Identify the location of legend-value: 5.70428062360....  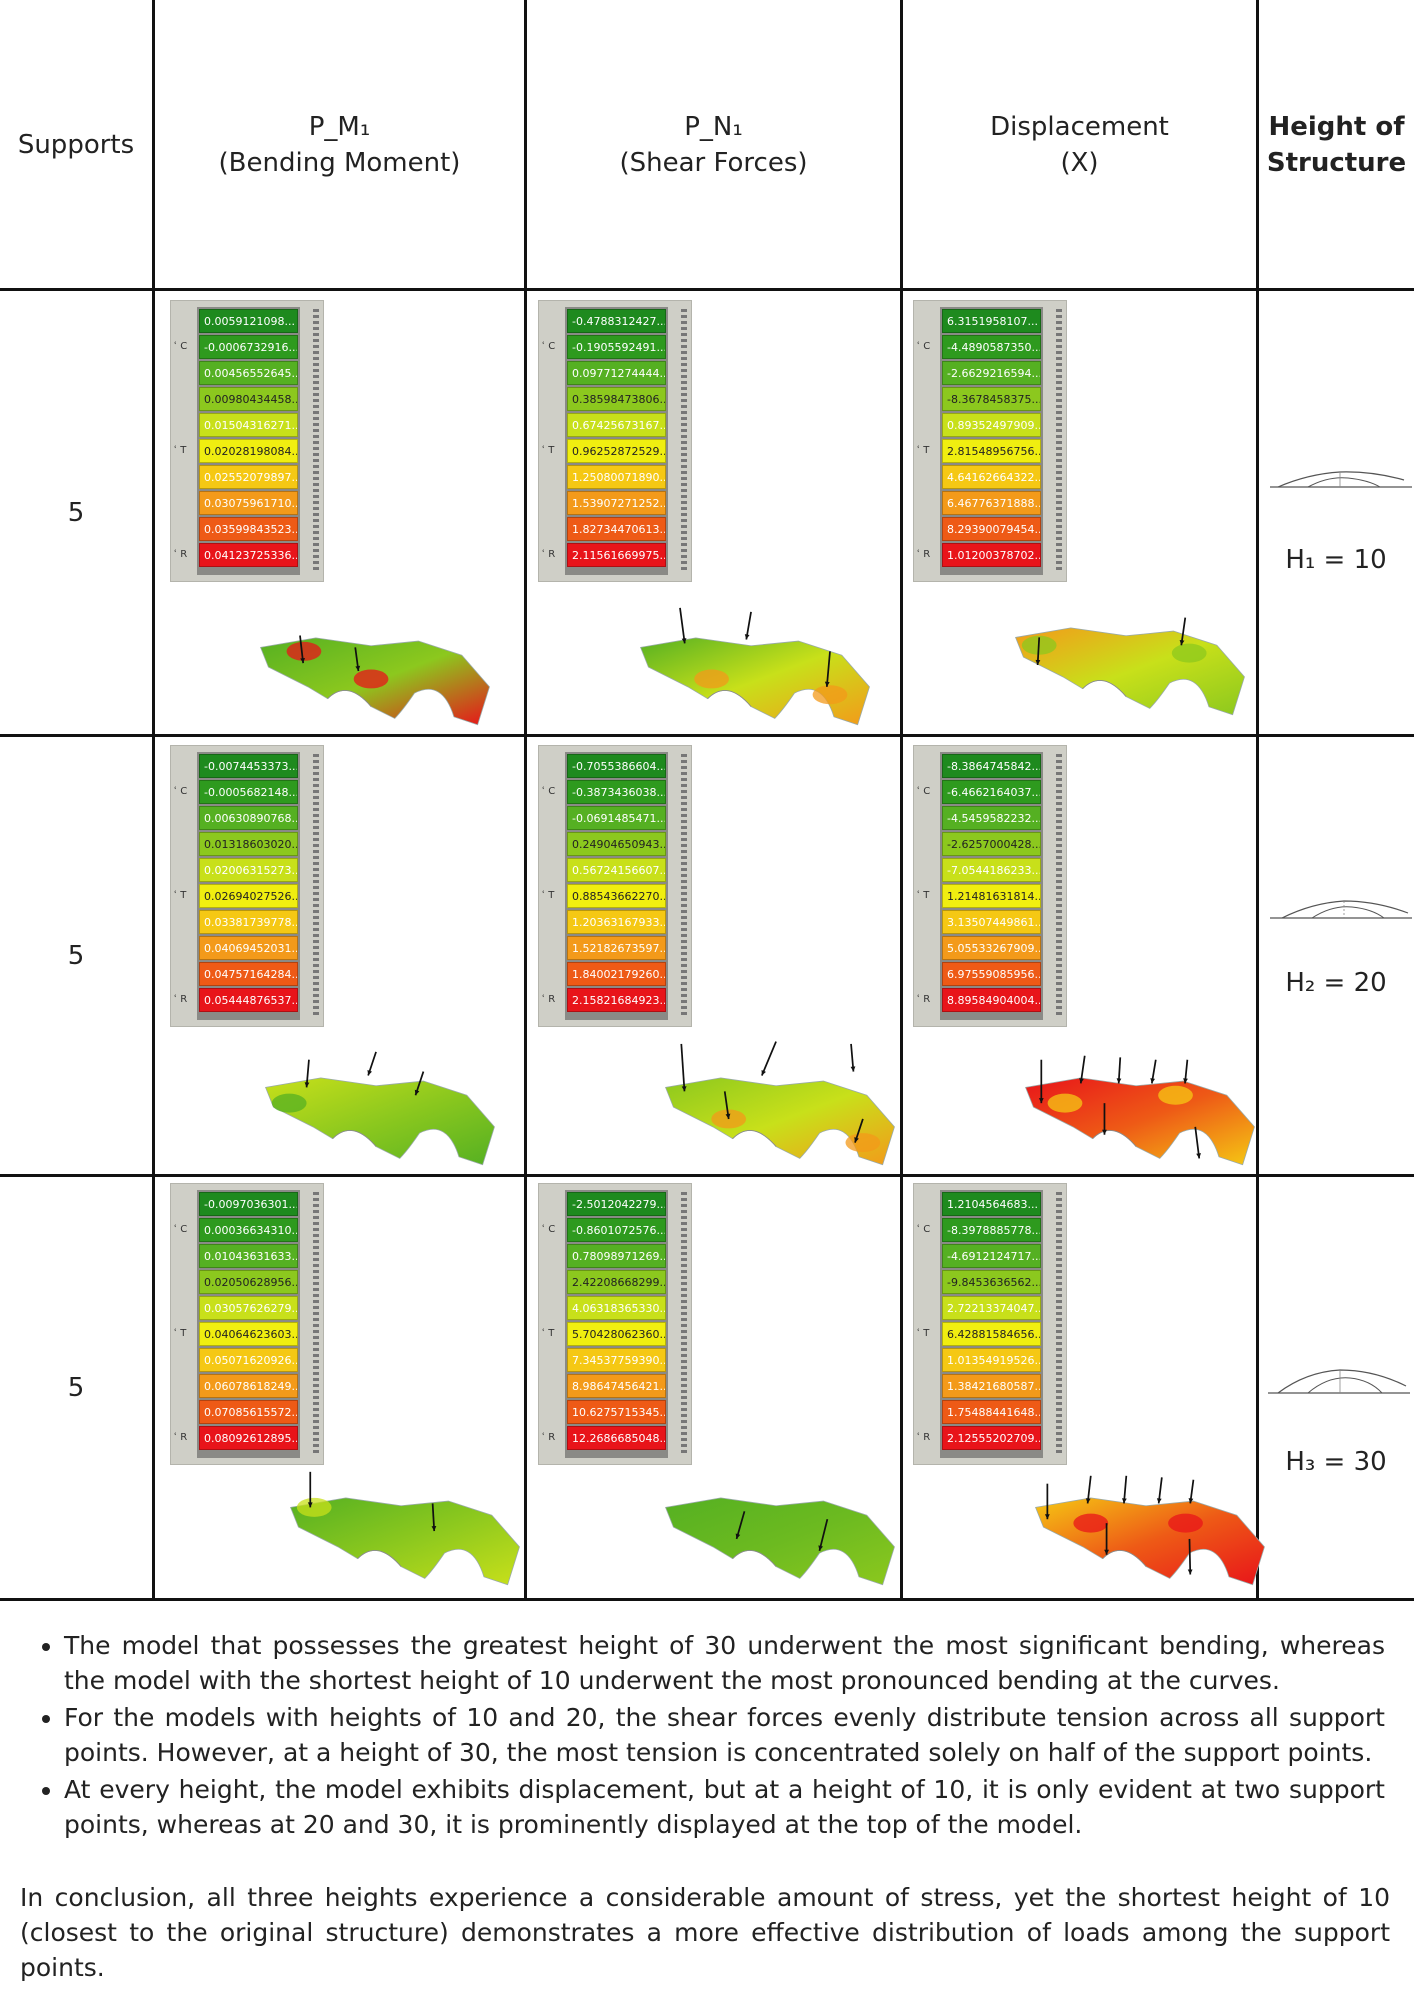
(616, 1334).